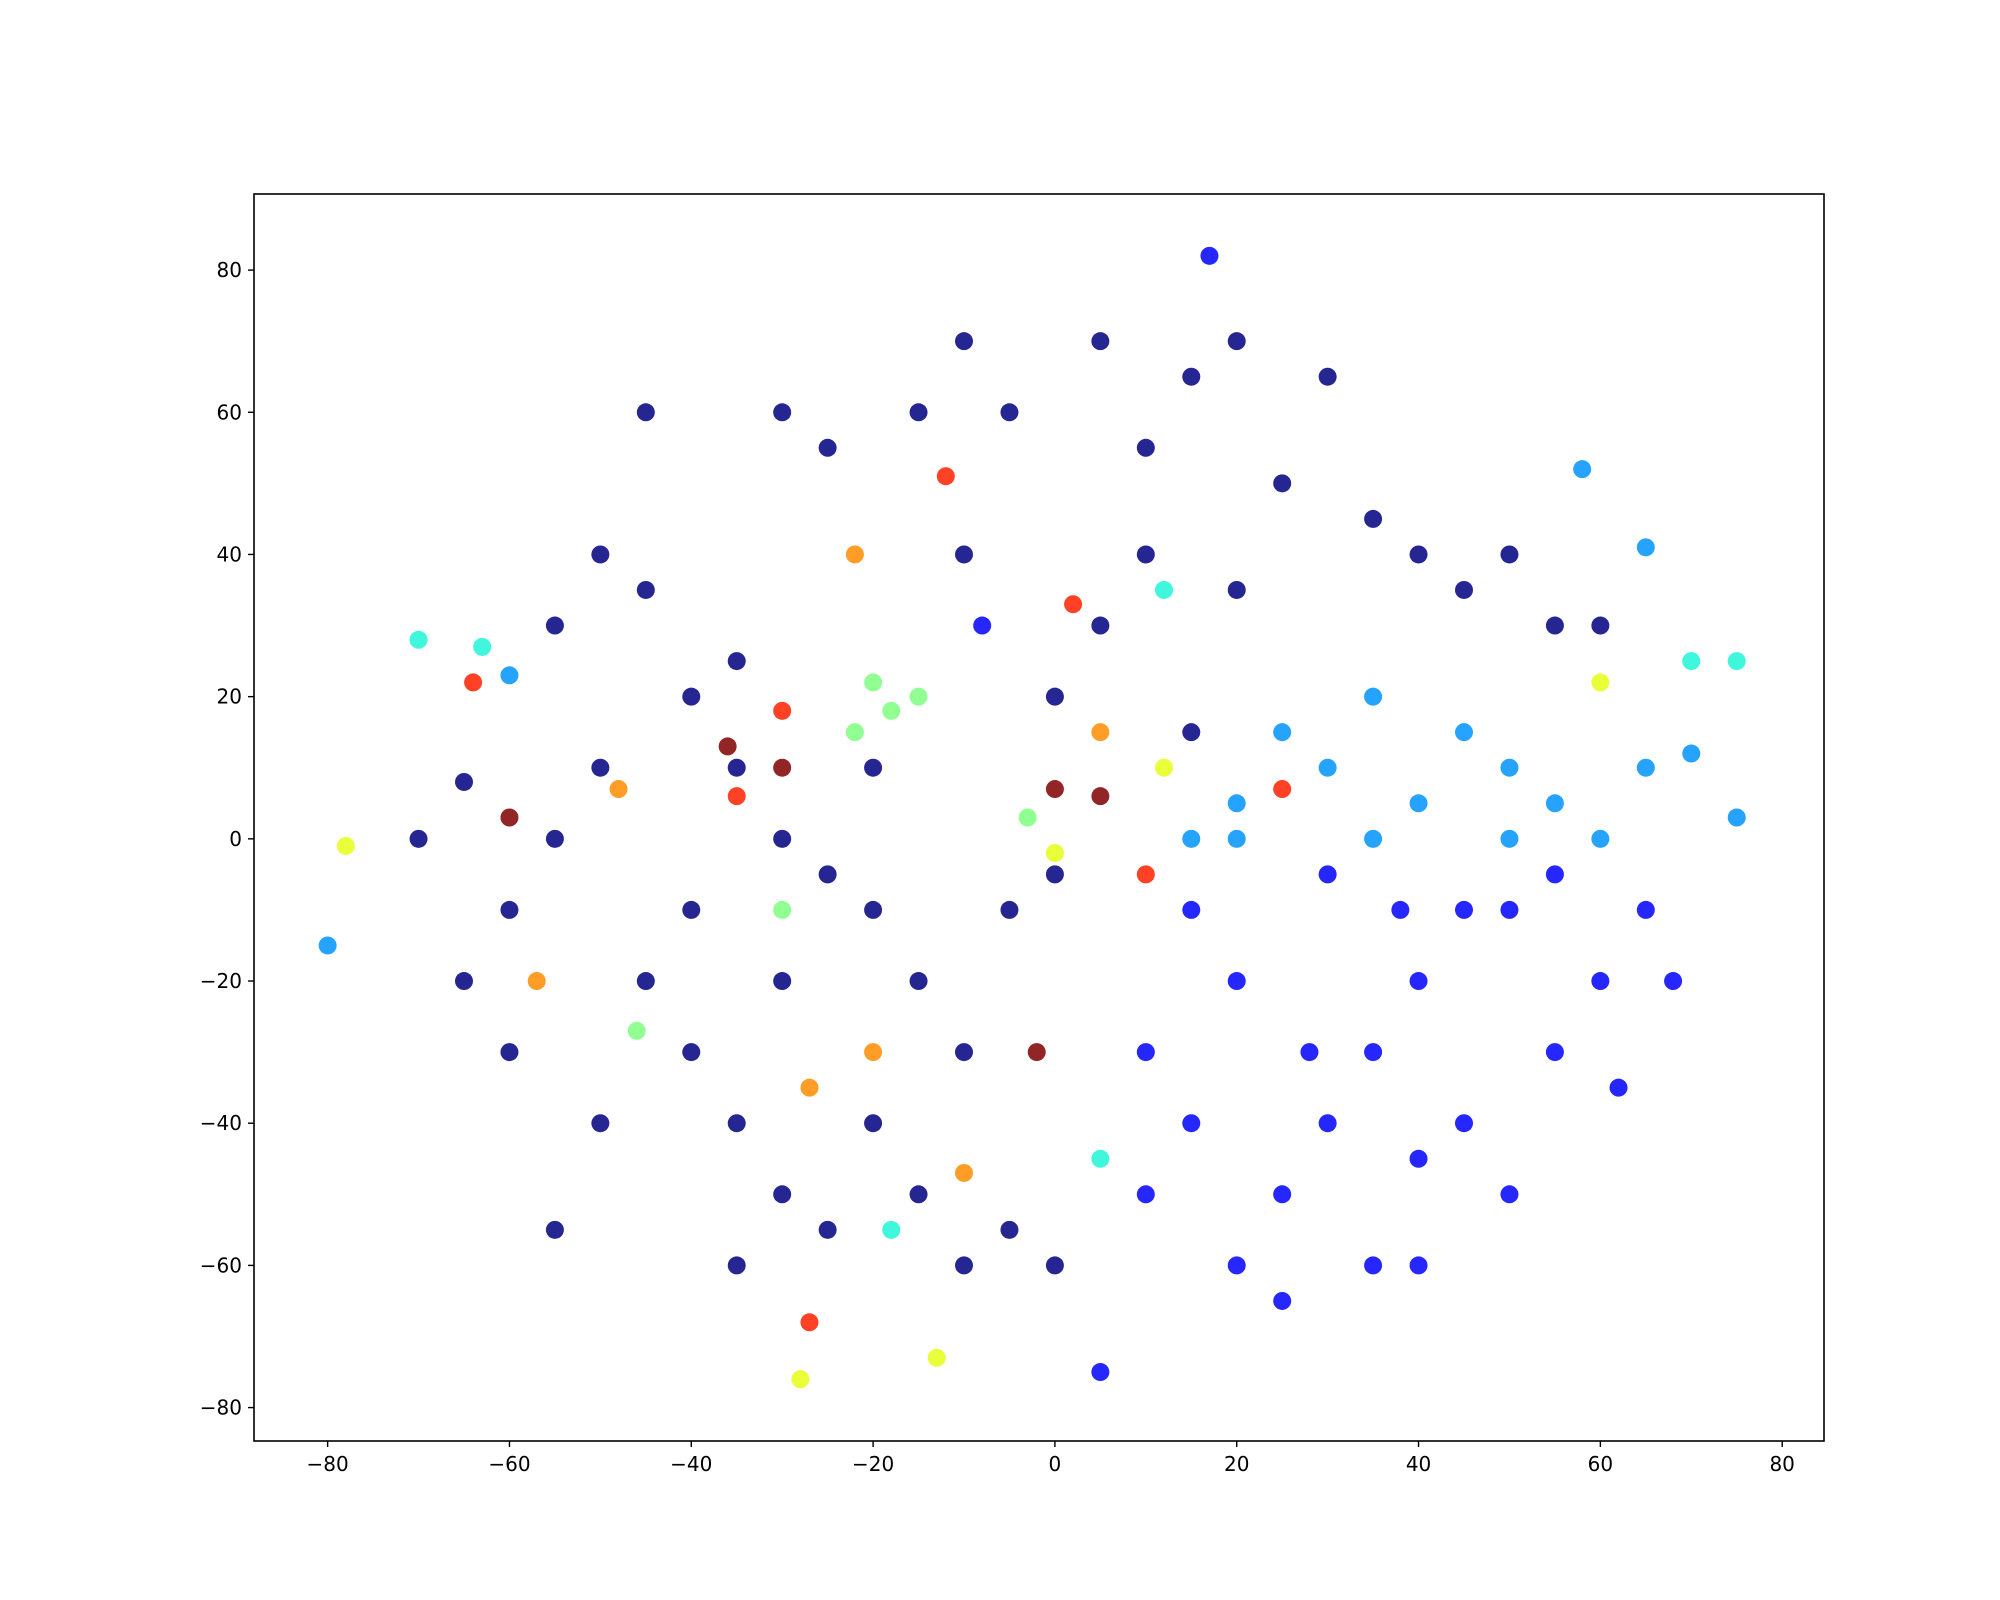 This screenshot has width=2000, height=1600. What do you see at coordinates (1600, 1464) in the screenshot?
I see `x-tick-label: 60` at bounding box center [1600, 1464].